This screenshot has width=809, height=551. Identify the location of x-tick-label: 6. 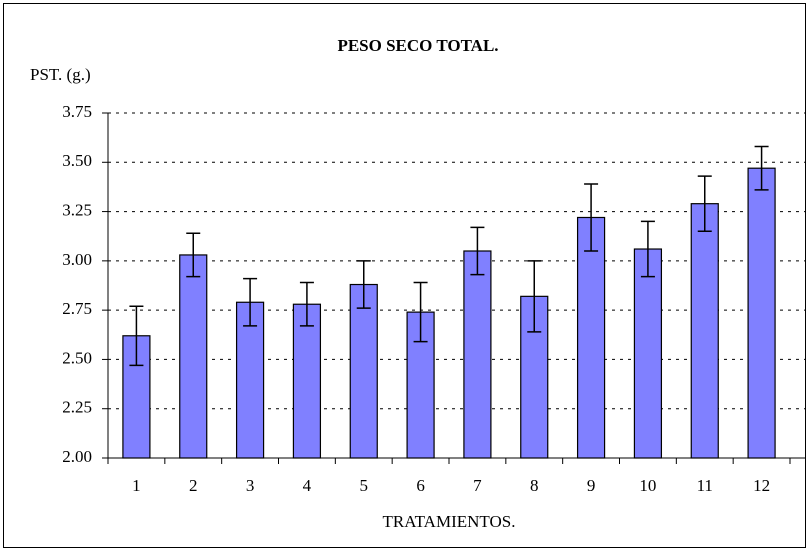
(420, 485).